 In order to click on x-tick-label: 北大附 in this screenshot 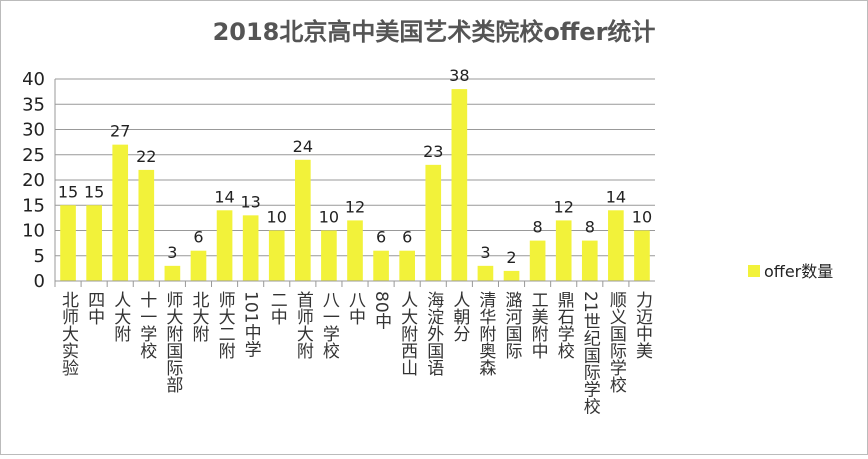, I will do `click(198, 317)`.